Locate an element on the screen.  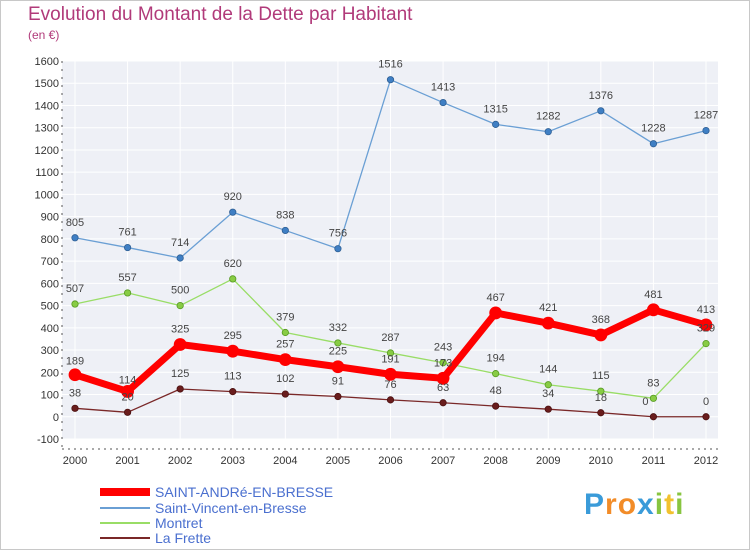
data-label-2: 500 is located at coordinates (180, 291).